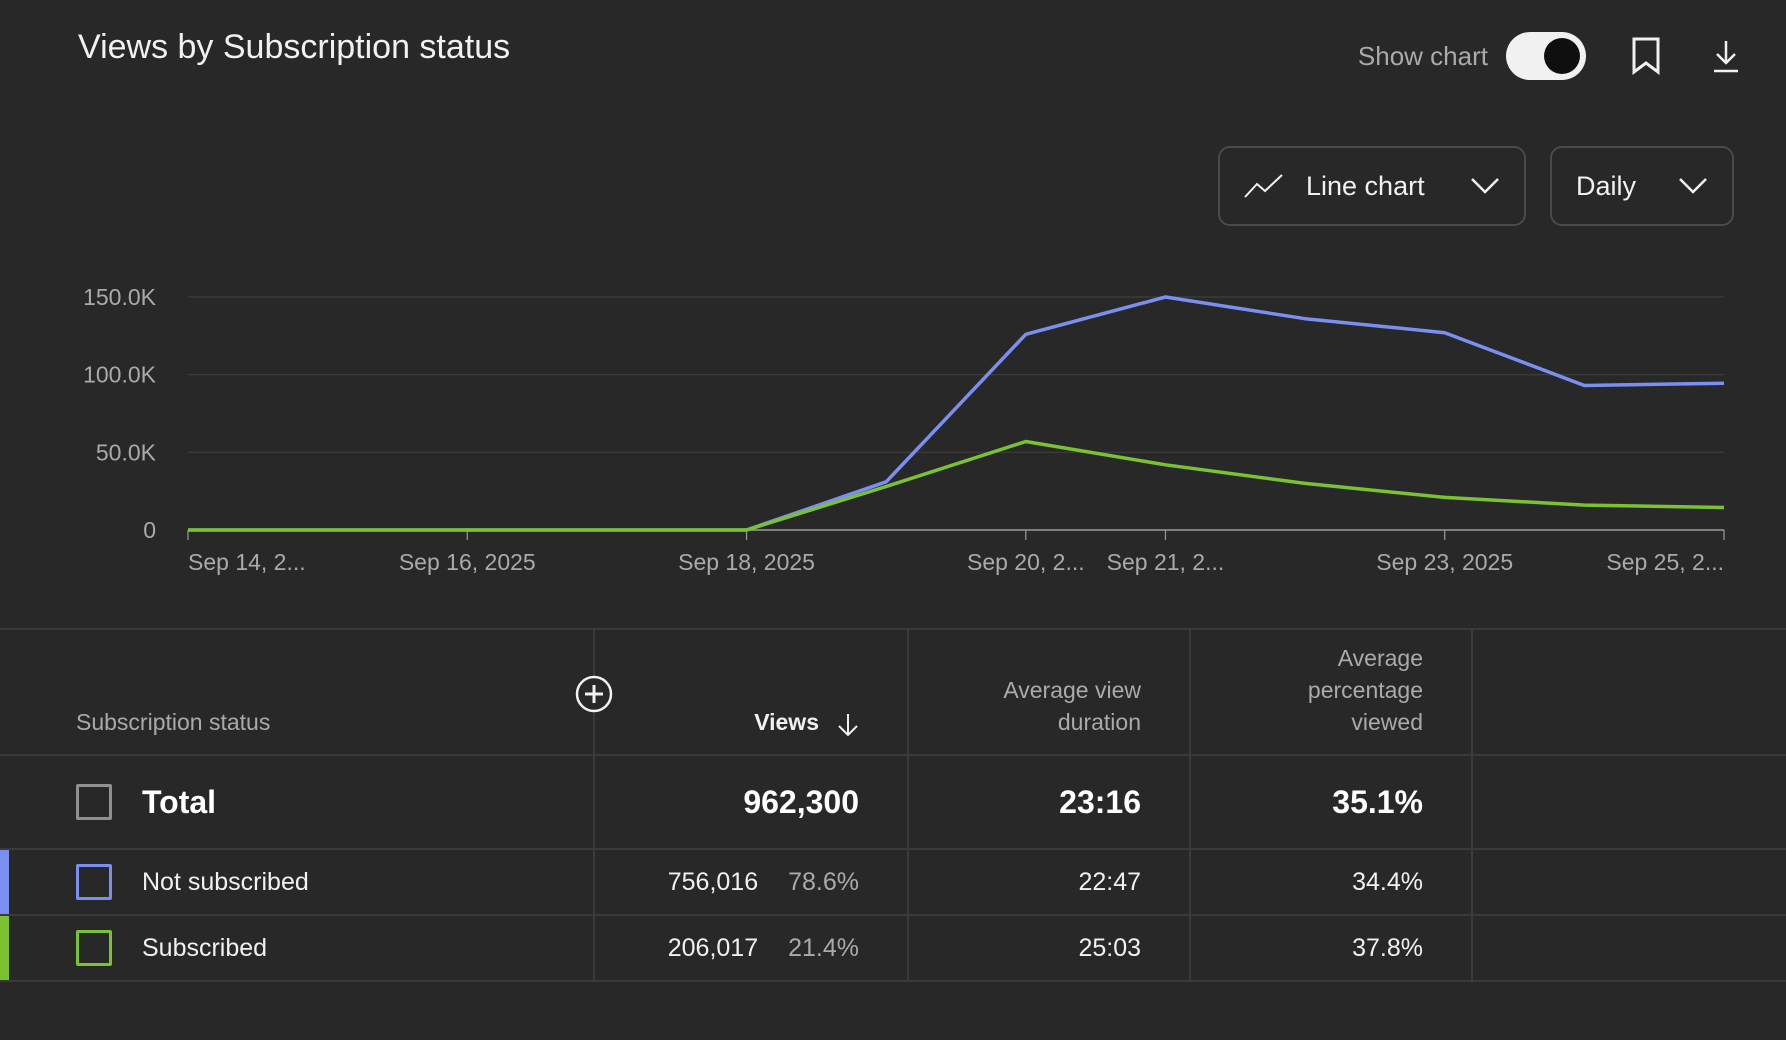 The width and height of the screenshot is (1786, 1040). What do you see at coordinates (1264, 186) in the screenshot?
I see `line-chart-icon` at bounding box center [1264, 186].